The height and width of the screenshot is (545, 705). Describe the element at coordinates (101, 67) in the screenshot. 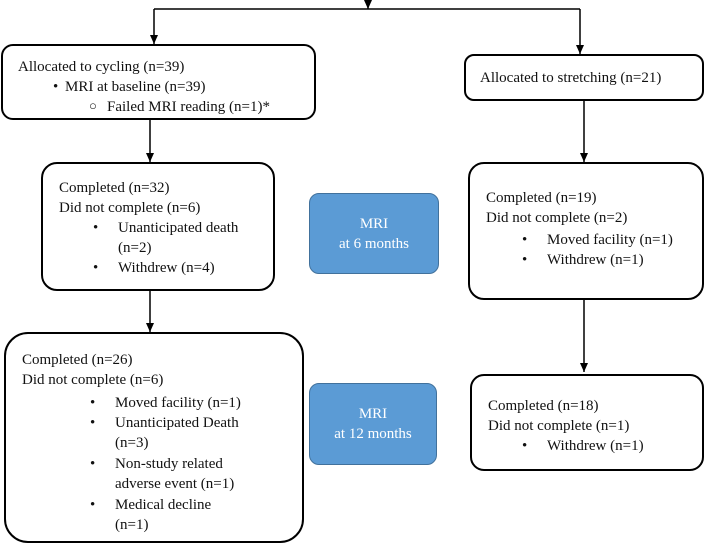

I see `cycling-allocation-title: Allocated to cycling (n=39)` at that location.